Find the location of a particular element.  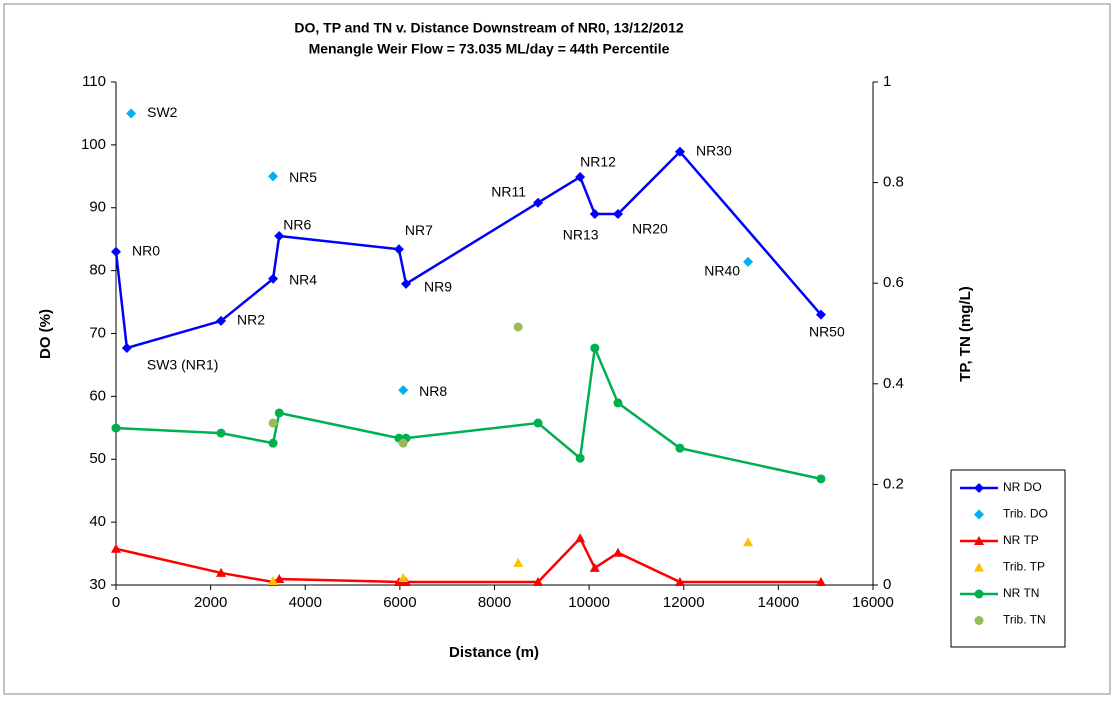

y2-axis-label: TP, TN (mg/L) is located at coordinates (965, 334).